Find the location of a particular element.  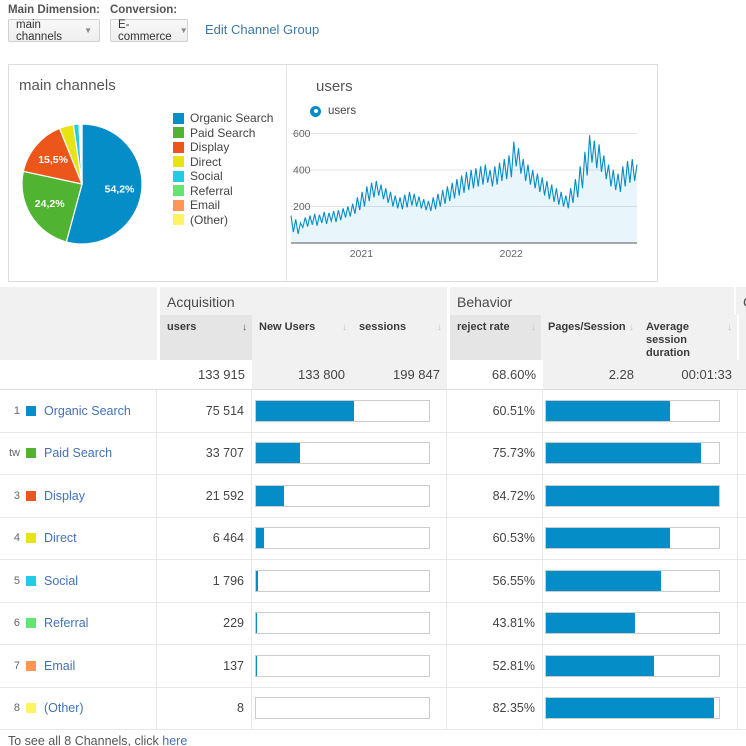

reject-rate-value: 52.81% is located at coordinates (495, 666).